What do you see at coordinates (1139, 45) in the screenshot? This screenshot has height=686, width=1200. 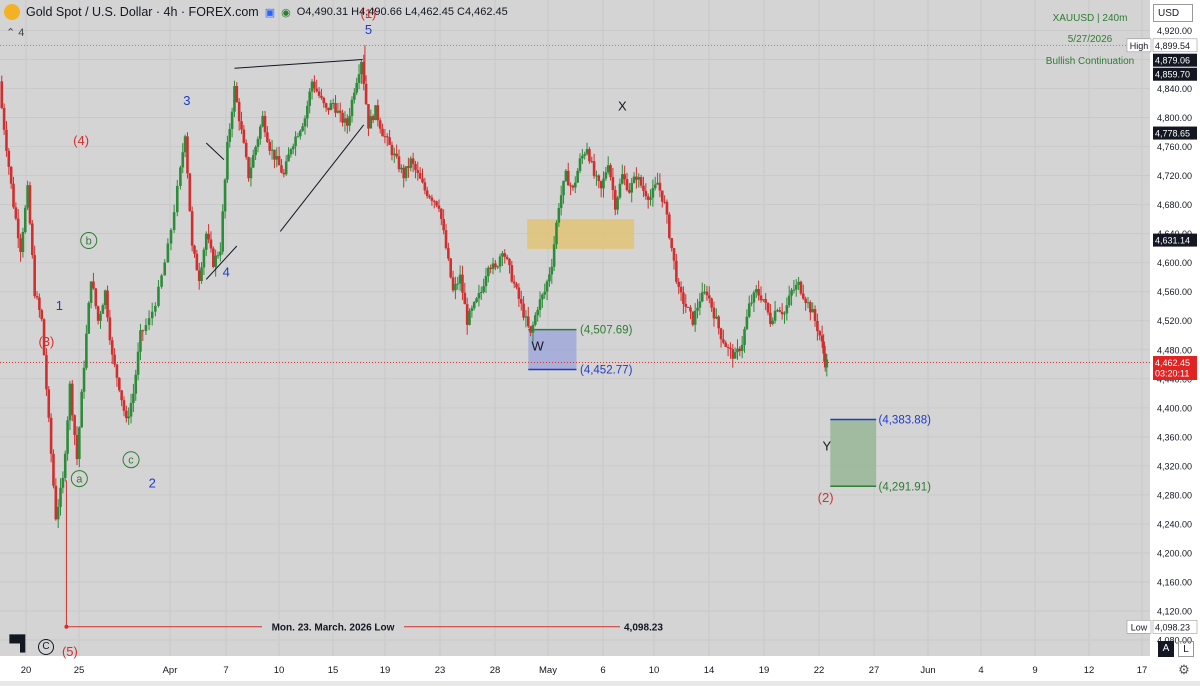 I see `badge-tag` at bounding box center [1139, 45].